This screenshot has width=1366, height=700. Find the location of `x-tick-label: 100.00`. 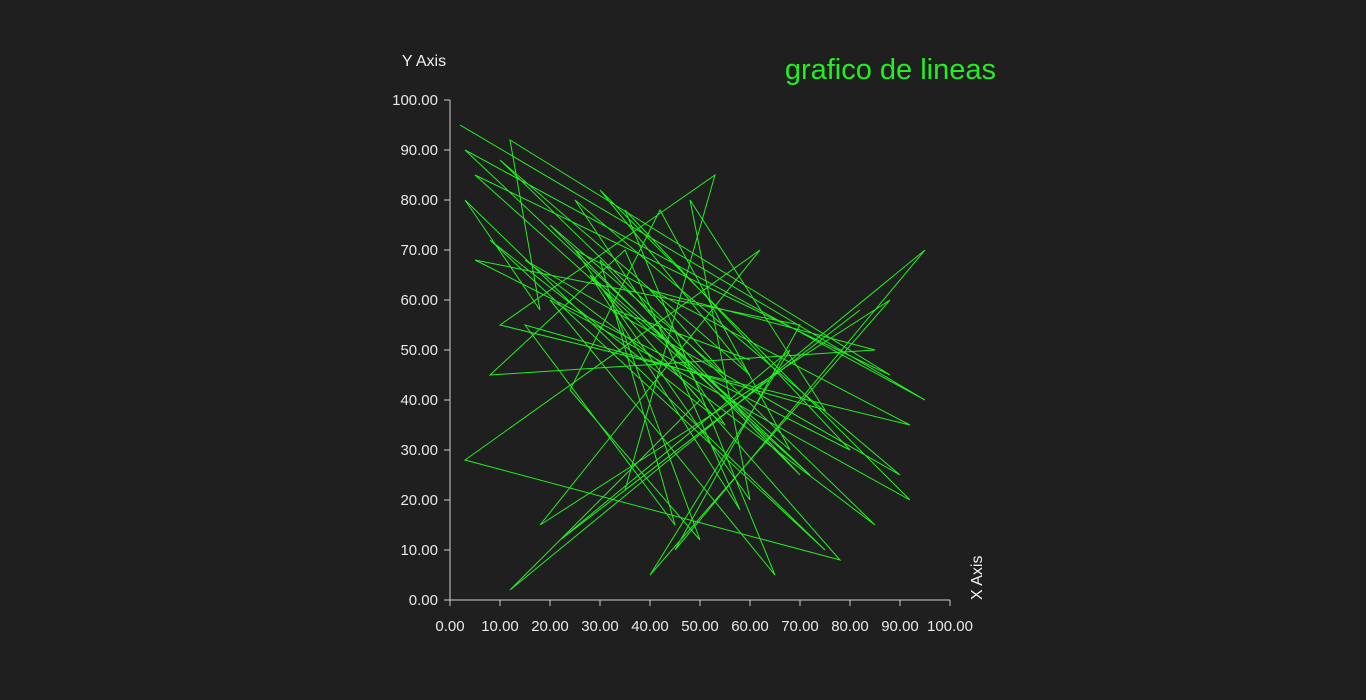

x-tick-label: 100.00 is located at coordinates (950, 626).